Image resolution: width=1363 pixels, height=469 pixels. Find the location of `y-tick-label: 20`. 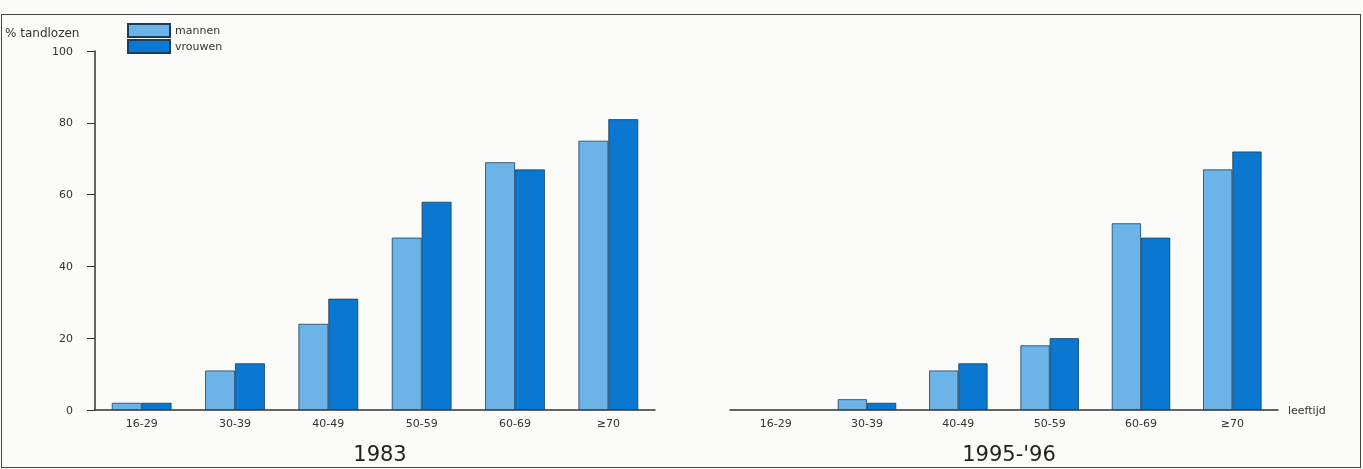

y-tick-label: 20 is located at coordinates (66, 338).